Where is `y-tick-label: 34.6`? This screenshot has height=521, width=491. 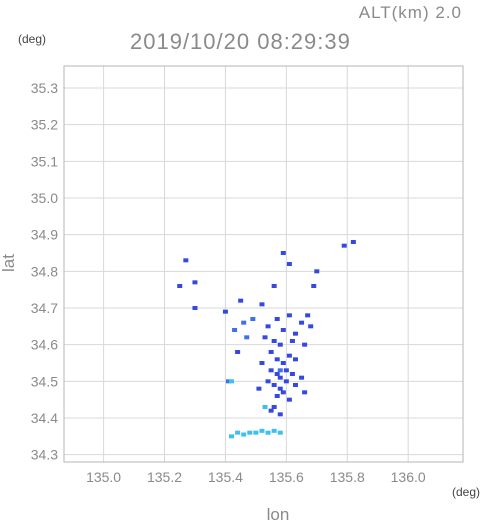
y-tick-label: 34.6 is located at coordinates (44, 345).